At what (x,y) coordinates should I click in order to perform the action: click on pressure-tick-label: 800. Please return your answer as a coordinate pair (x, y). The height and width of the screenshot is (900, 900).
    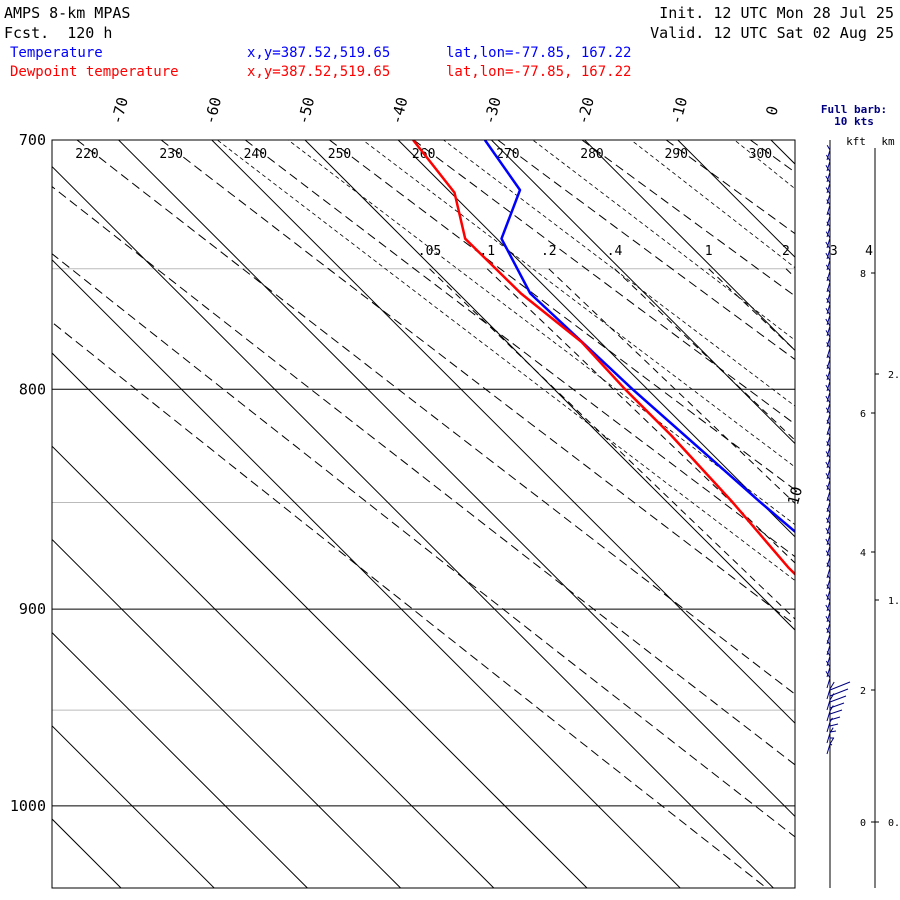
    Looking at the image, I should click on (32, 389).